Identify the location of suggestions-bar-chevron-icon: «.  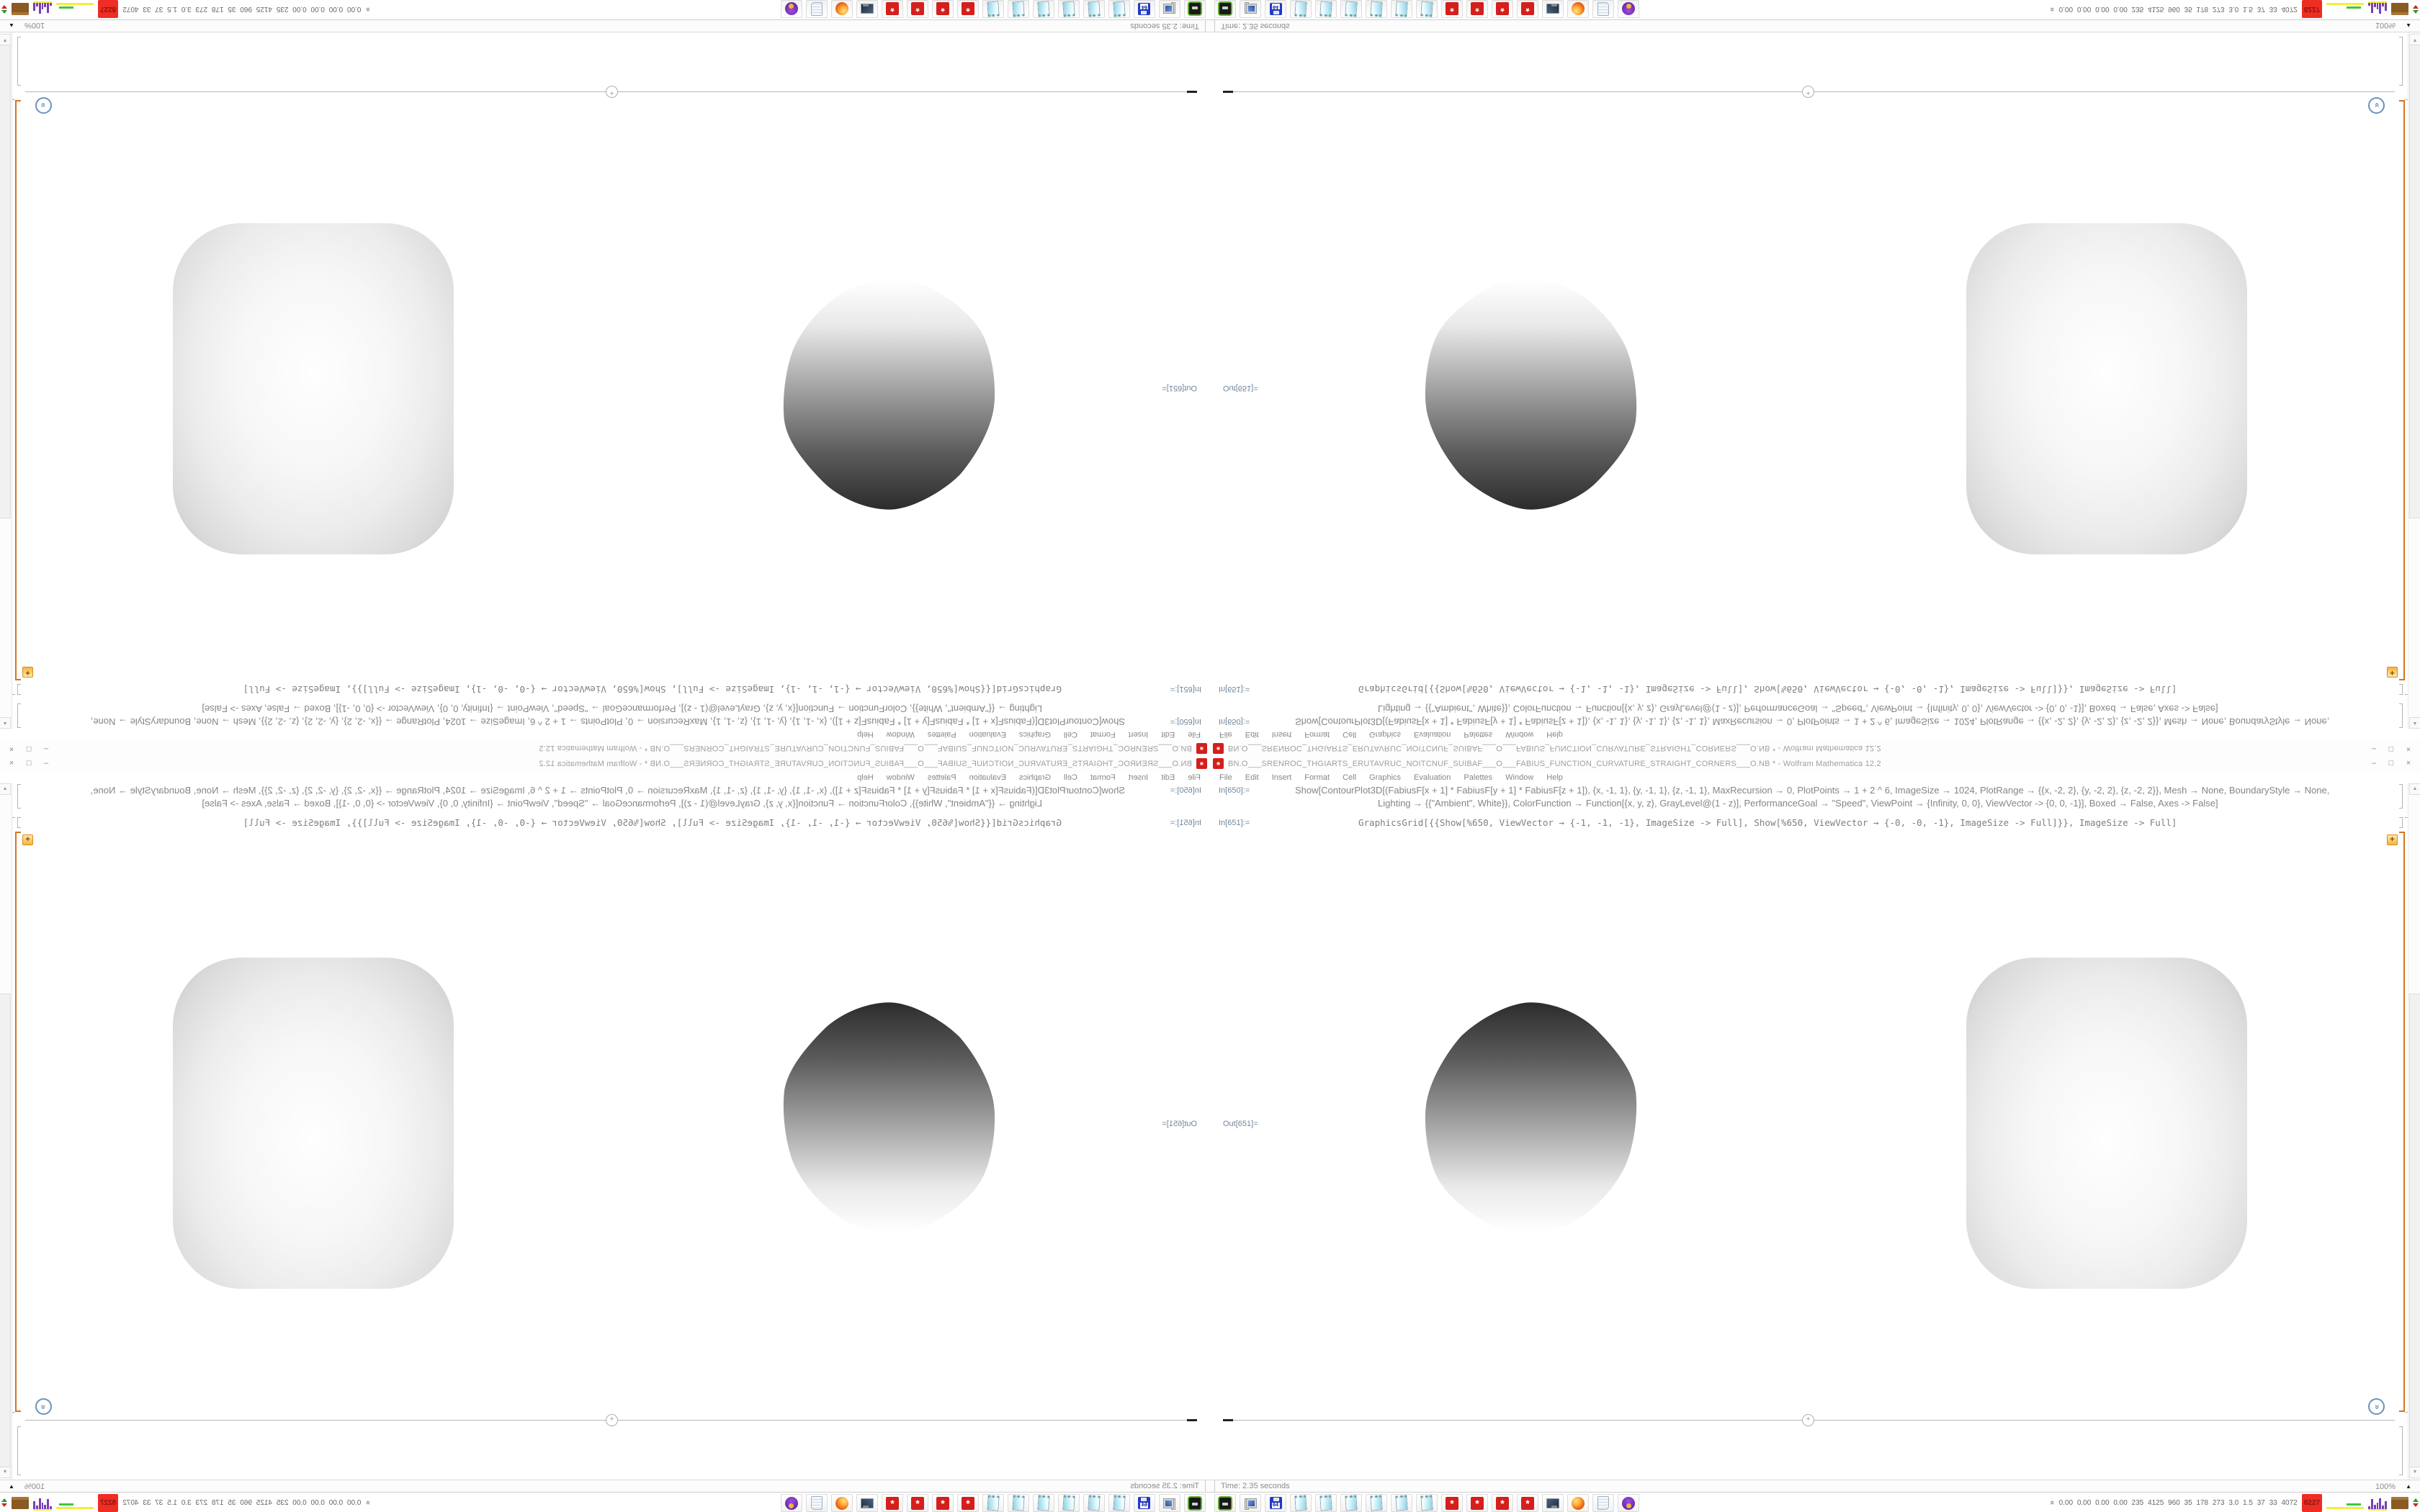
(43, 105).